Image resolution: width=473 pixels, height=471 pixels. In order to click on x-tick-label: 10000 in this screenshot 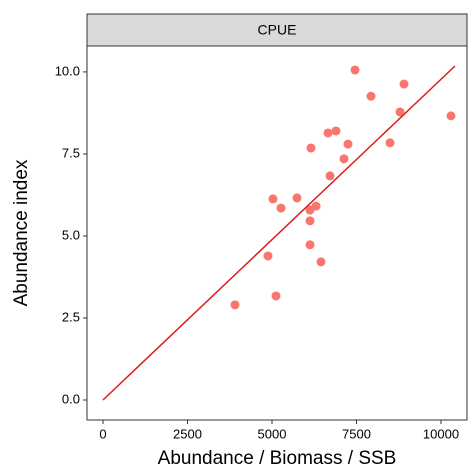, I will do `click(441, 433)`.